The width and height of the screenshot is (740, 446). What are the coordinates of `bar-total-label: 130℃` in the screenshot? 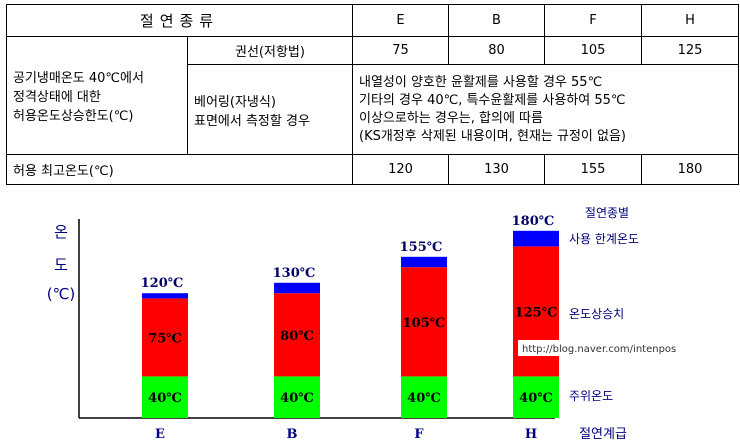 It's located at (294, 273).